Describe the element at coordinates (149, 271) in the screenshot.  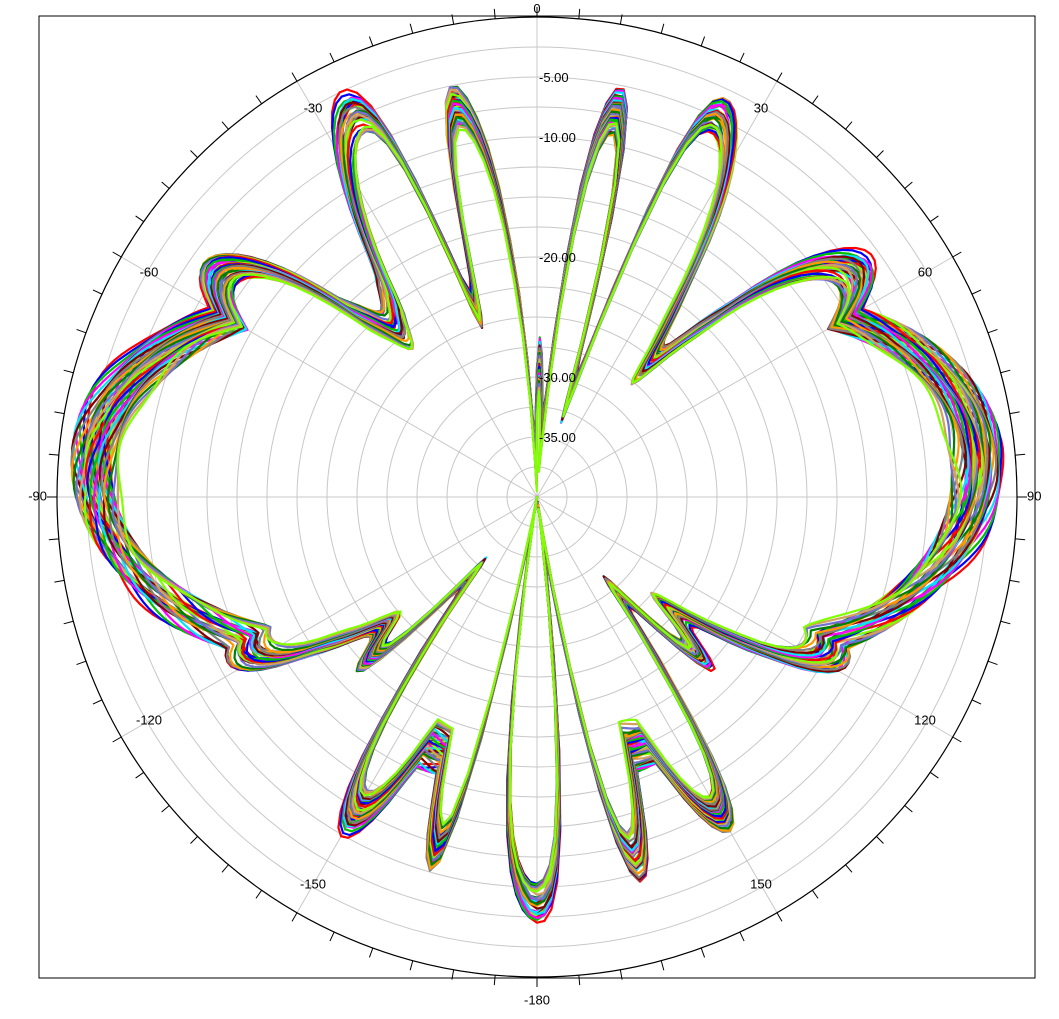
I see `angle-label: -60` at that location.